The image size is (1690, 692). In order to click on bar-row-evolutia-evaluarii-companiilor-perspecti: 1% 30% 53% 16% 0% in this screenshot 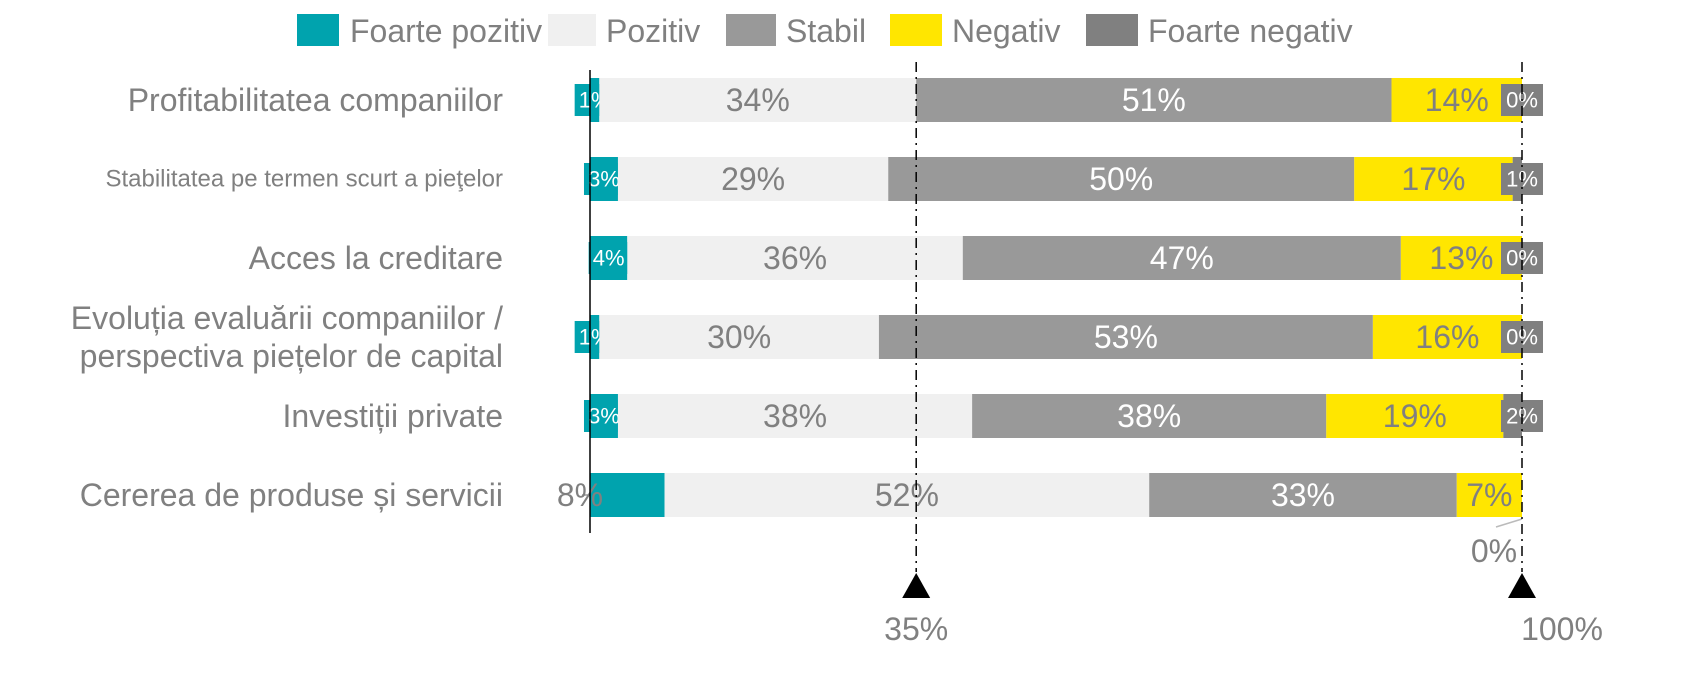, I will do `click(1058, 337)`.